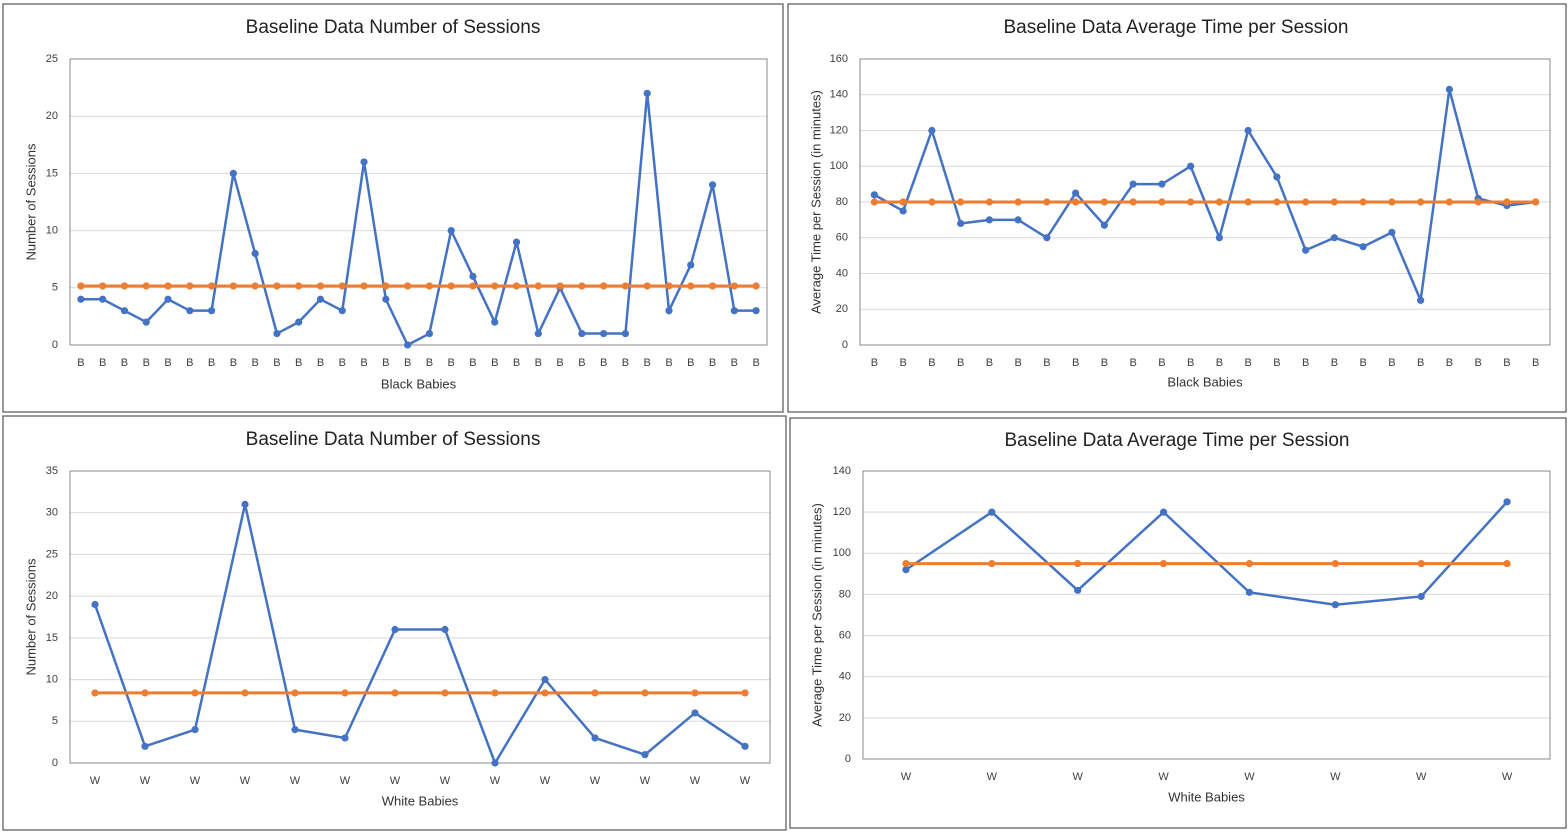 This screenshot has width=1568, height=836. Describe the element at coordinates (52, 638) in the screenshot. I see `y-tick-label: 15` at that location.